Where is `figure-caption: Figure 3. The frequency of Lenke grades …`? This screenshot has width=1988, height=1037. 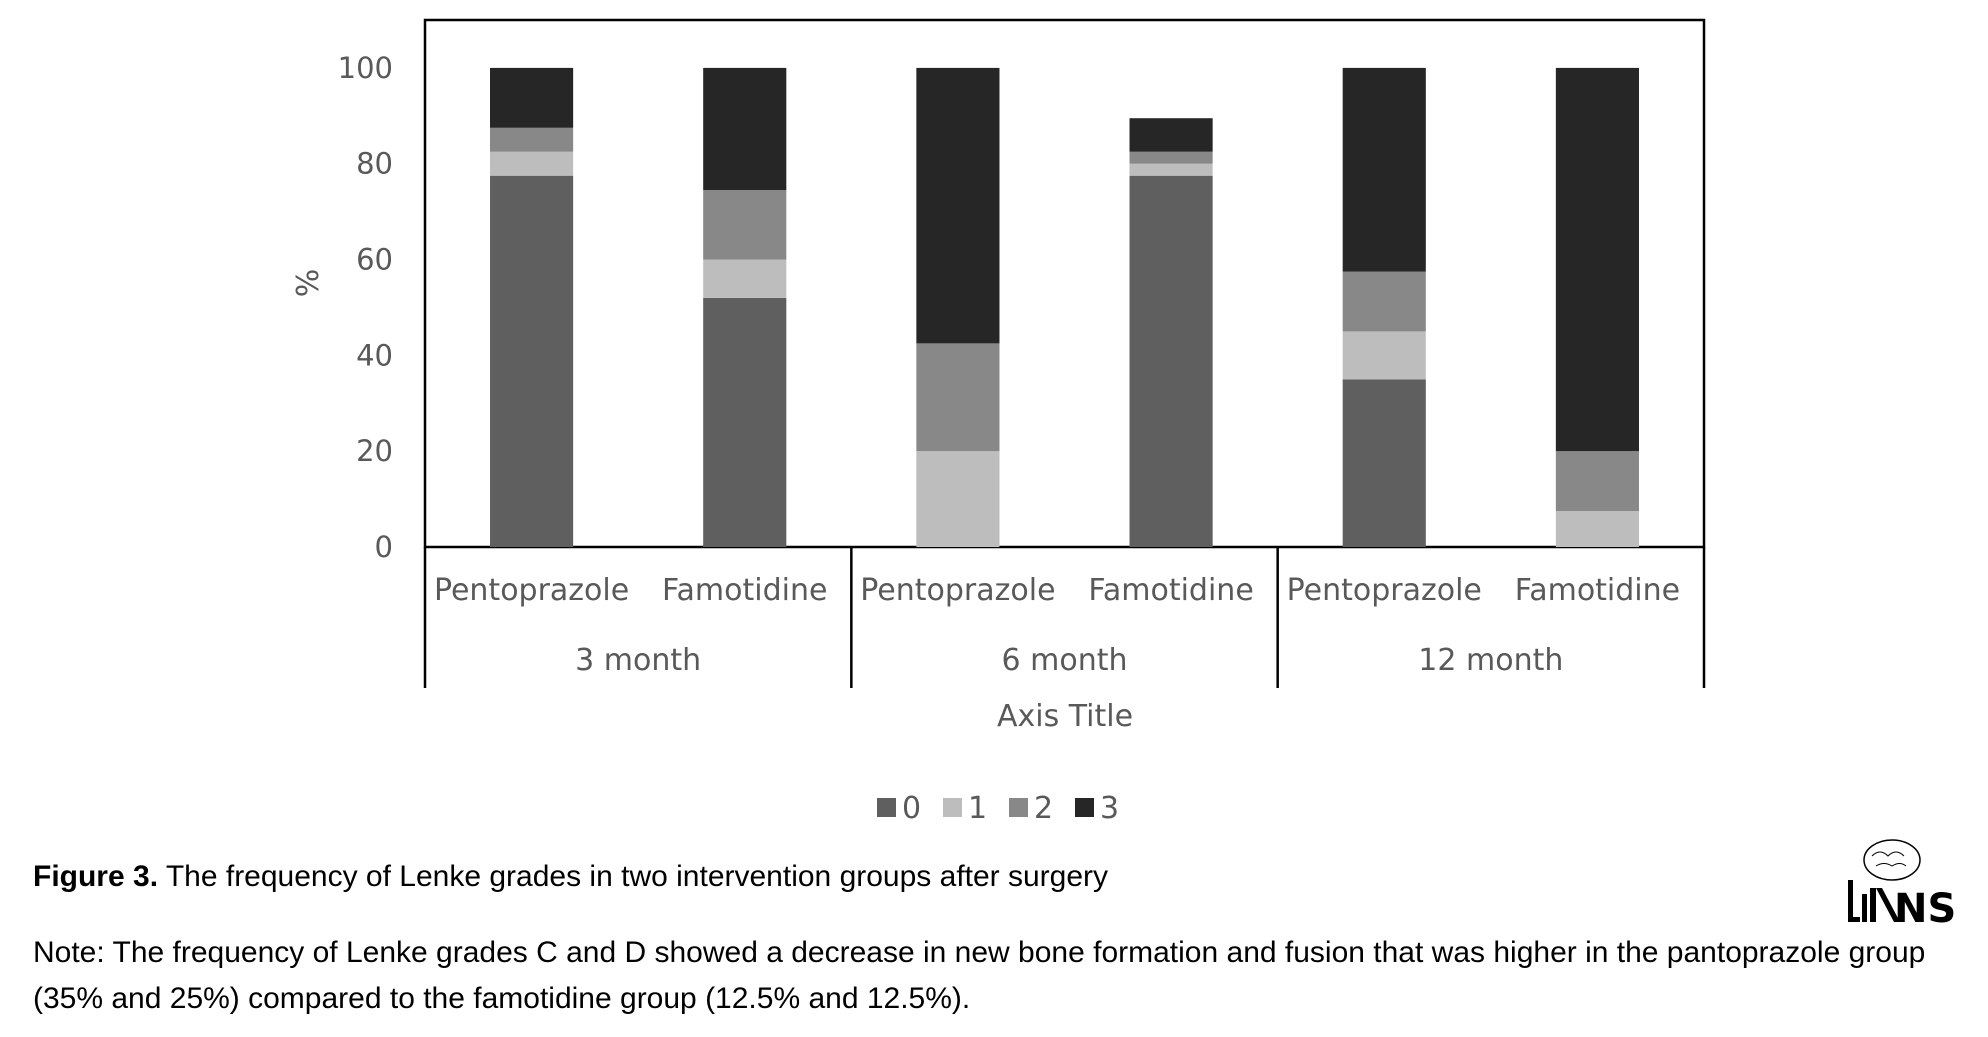 figure-caption: Figure 3. The frequency of Lenke grades … is located at coordinates (983, 877).